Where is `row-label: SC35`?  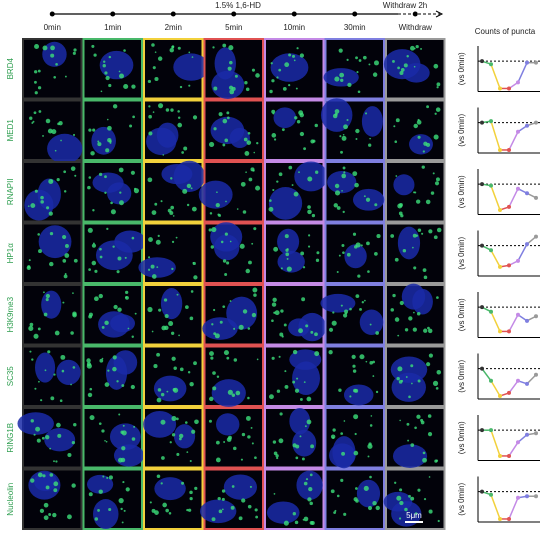
row-label: SC35 is located at coordinates (10, 376).